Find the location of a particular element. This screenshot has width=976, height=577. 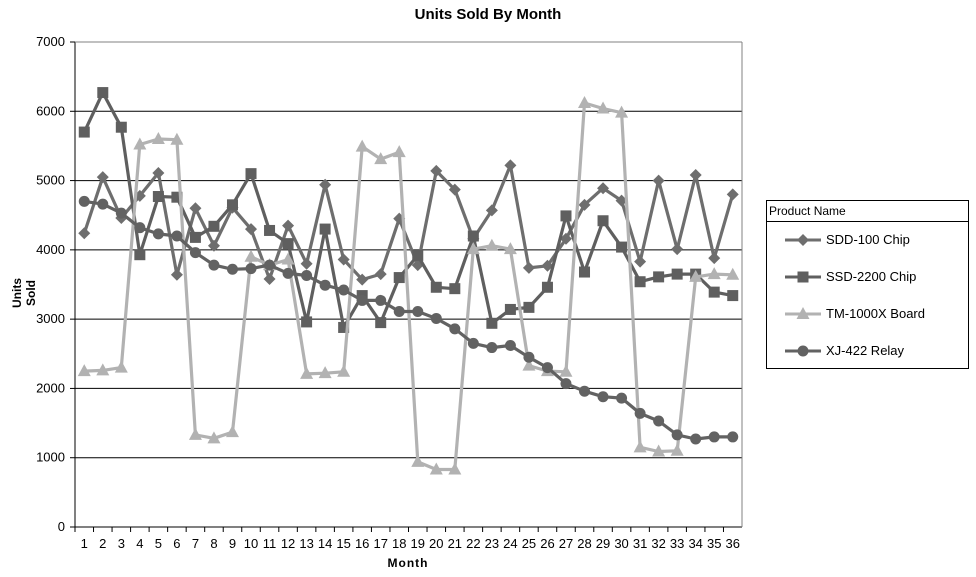

x-tick-label: 30 is located at coordinates (621, 543).